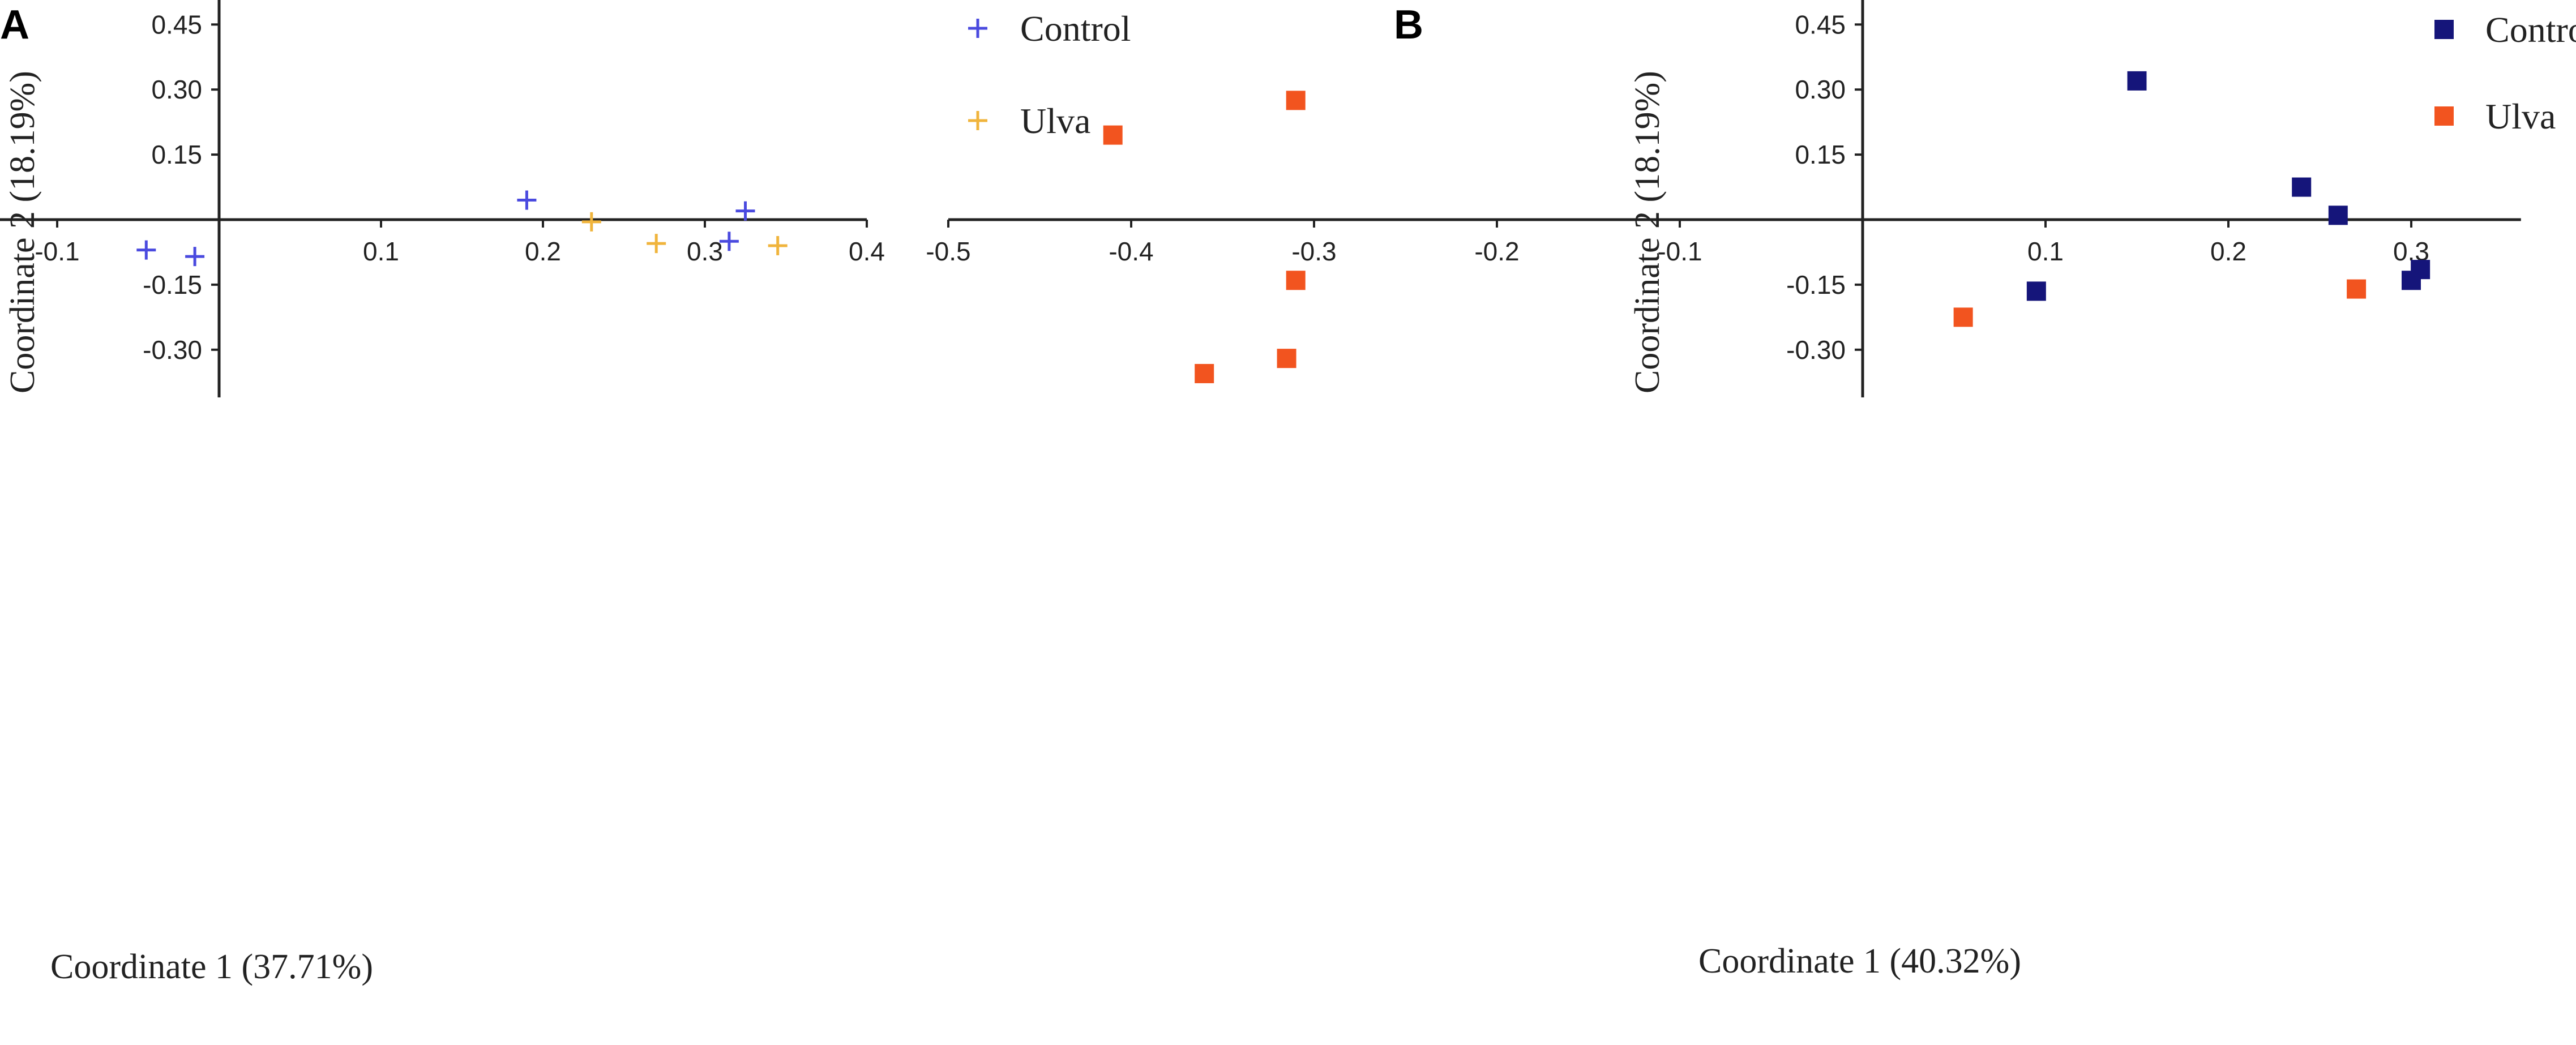 This screenshot has height=1045, width=2576. I want to click on panel-b-x-tick-label--0-1: -0.1, so click(1679, 251).